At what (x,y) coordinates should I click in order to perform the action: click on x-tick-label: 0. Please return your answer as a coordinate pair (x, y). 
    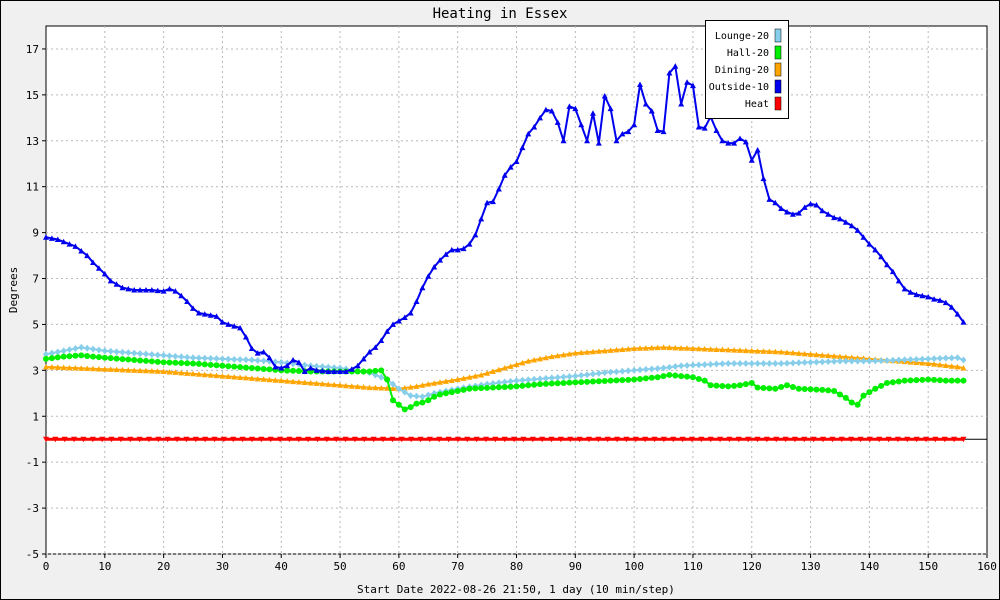
    Looking at the image, I should click on (46, 566).